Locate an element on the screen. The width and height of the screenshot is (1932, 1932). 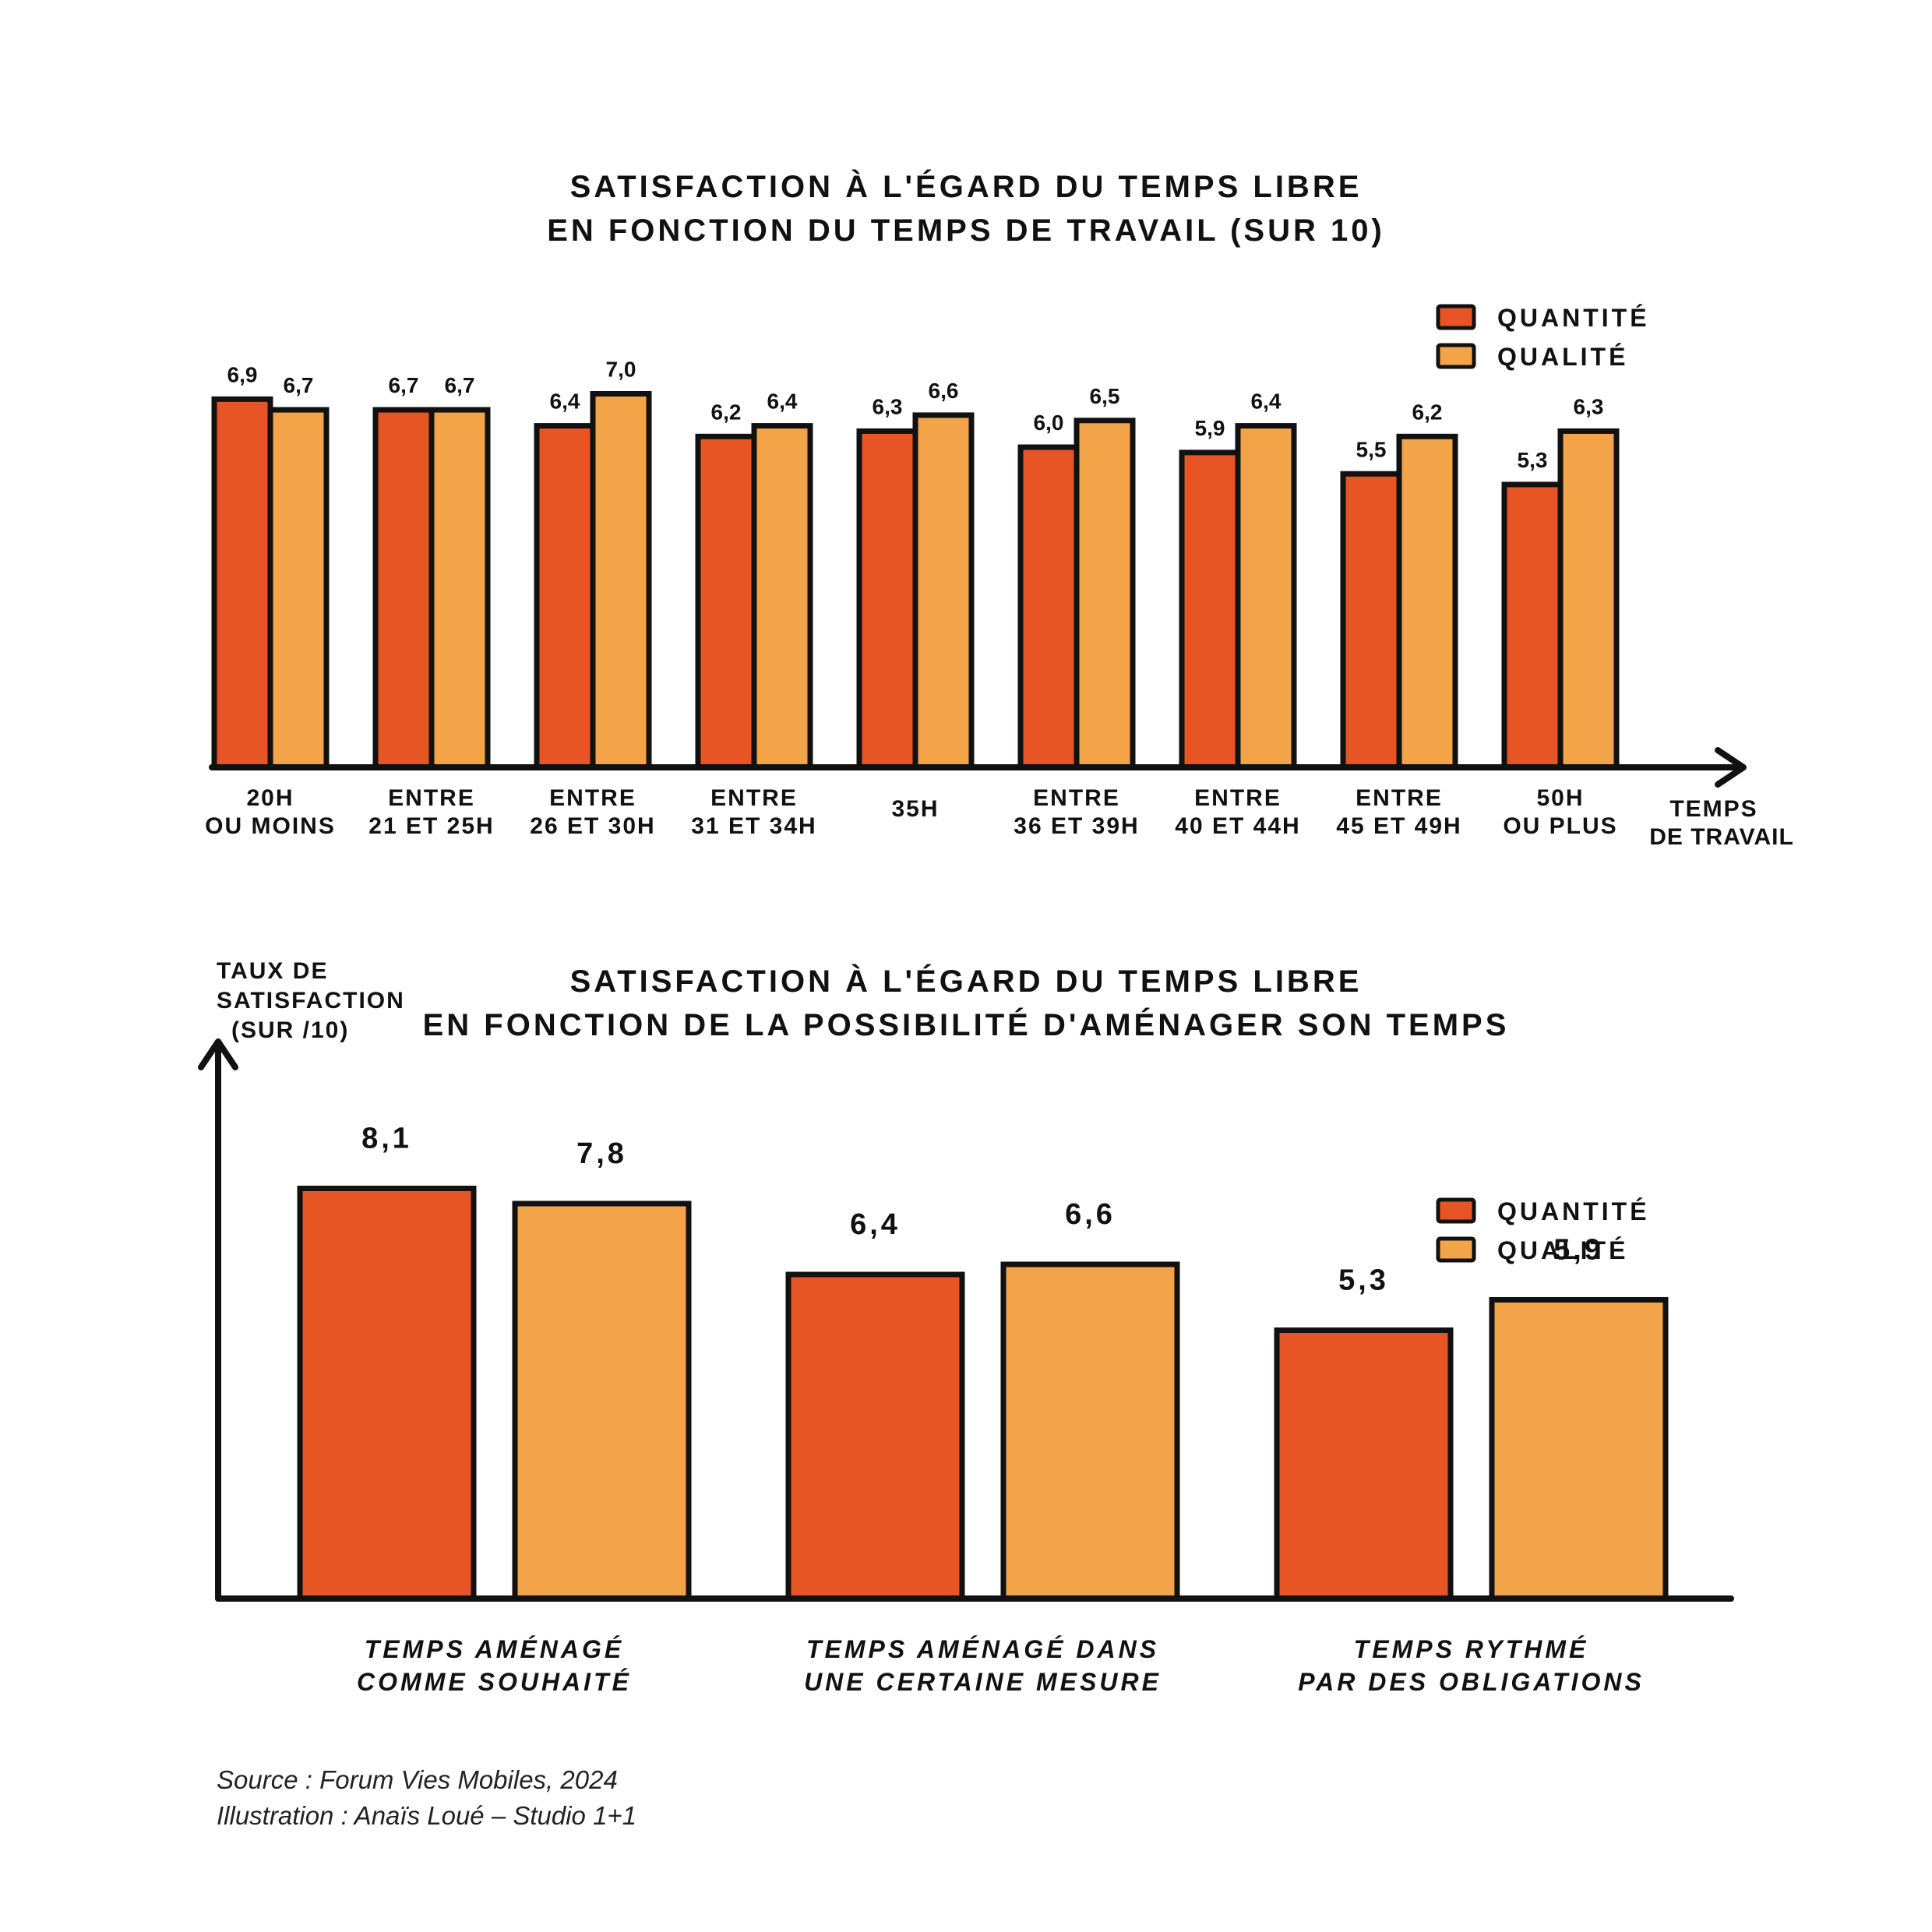
x-tick-label: TEMPS RYTHMÉ is located at coordinates (1471, 1649).